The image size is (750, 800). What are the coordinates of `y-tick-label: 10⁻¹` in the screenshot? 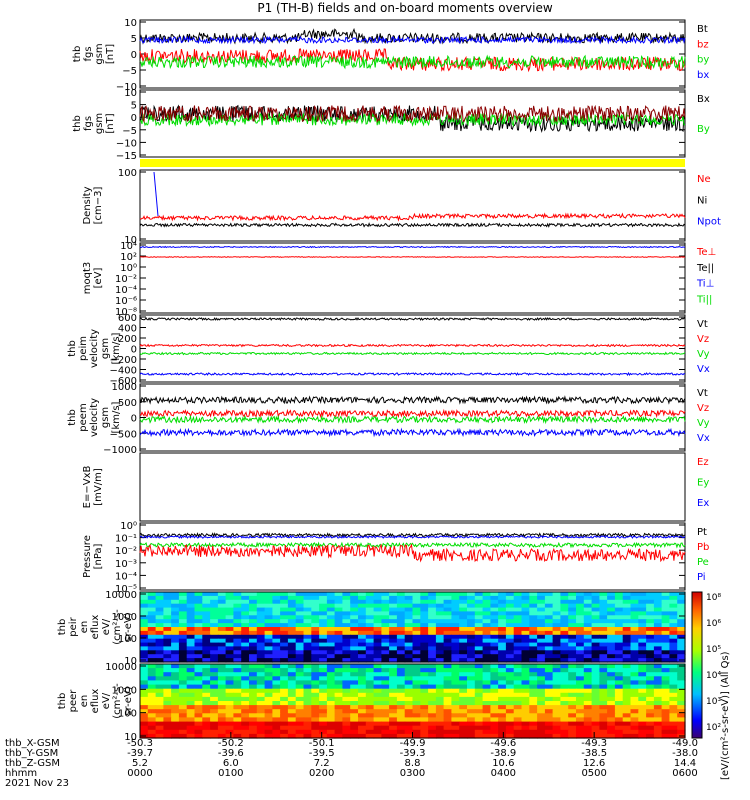 It's located at (126, 539).